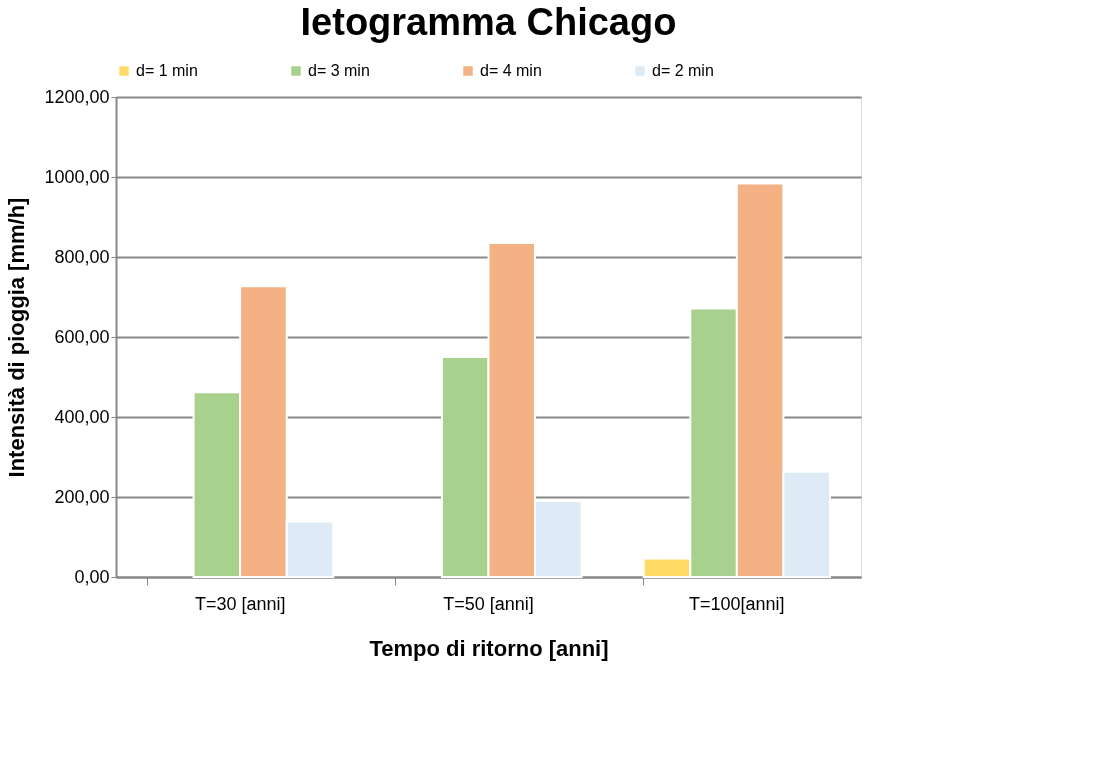 The height and width of the screenshot is (780, 1094). I want to click on legend-label: d= 4 min, so click(511, 70).